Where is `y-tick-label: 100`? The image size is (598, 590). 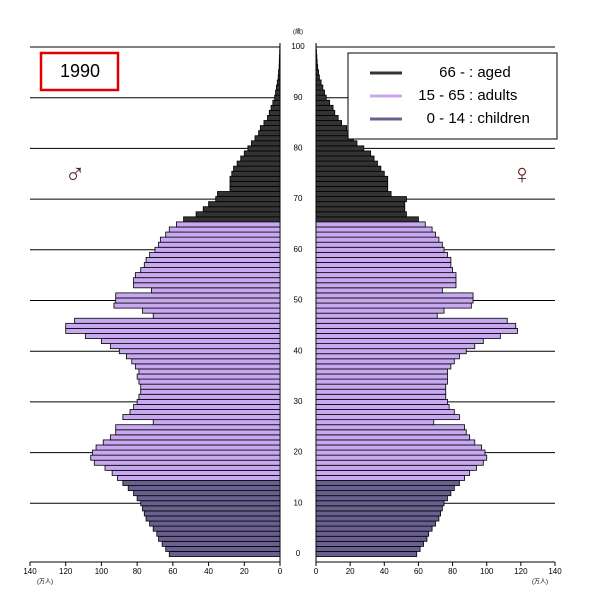 y-tick-label: 100 is located at coordinates (298, 46).